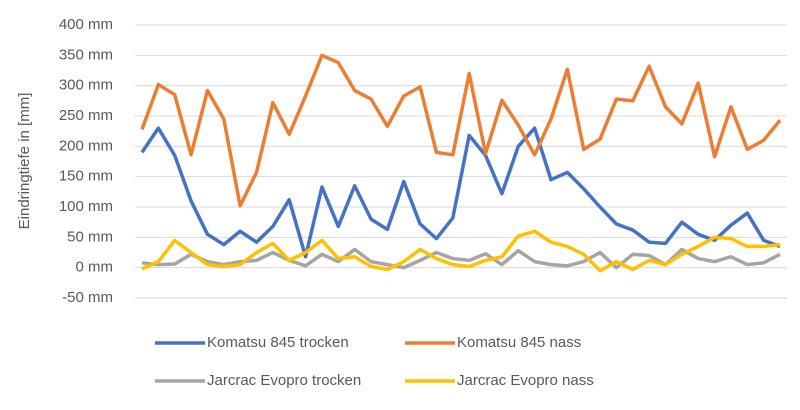 This screenshot has width=800, height=410. Describe the element at coordinates (86, 54) in the screenshot. I see `y-tick-label: 350 mm` at that location.